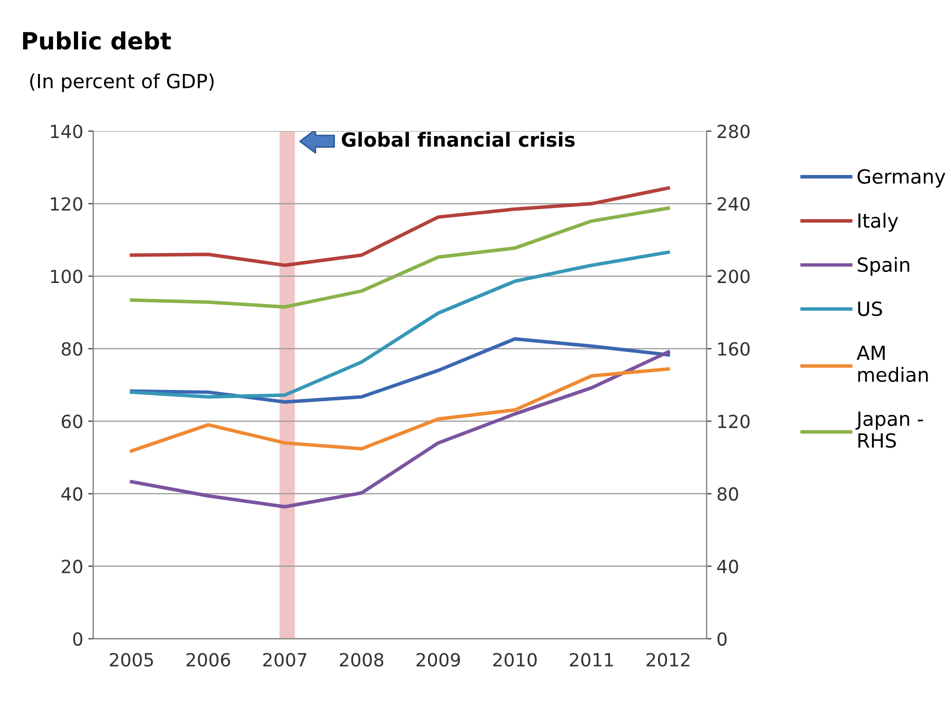 The width and height of the screenshot is (951, 705). Describe the element at coordinates (734, 349) in the screenshot. I see `y2-tick-label: 160` at that location.